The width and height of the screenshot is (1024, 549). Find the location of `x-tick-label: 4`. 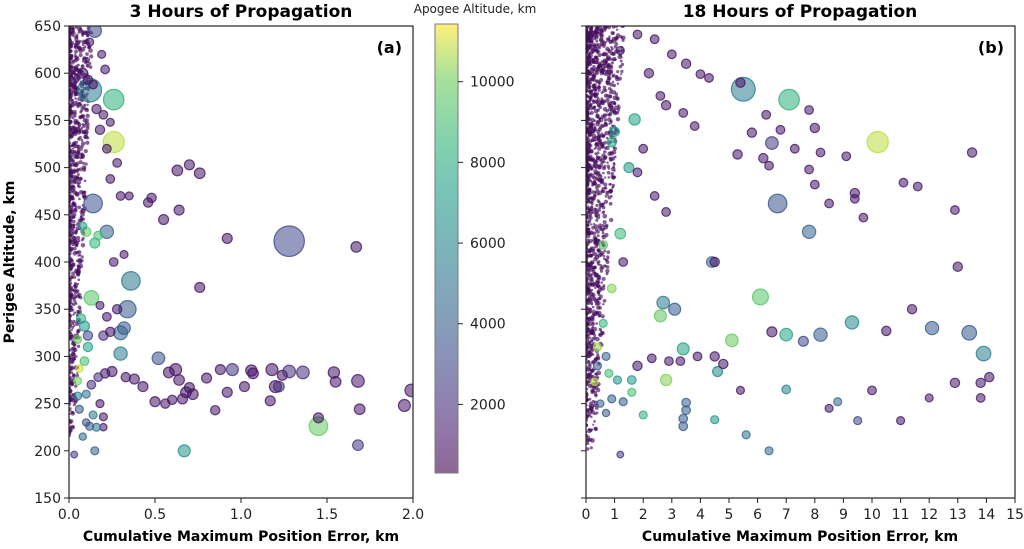

x-tick-label: 4 is located at coordinates (700, 515).